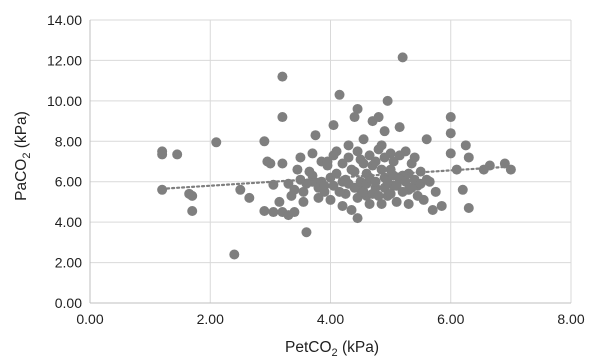 This screenshot has height=357, width=595. I want to click on x-axis-title-units: (kPa), so click(358, 347).